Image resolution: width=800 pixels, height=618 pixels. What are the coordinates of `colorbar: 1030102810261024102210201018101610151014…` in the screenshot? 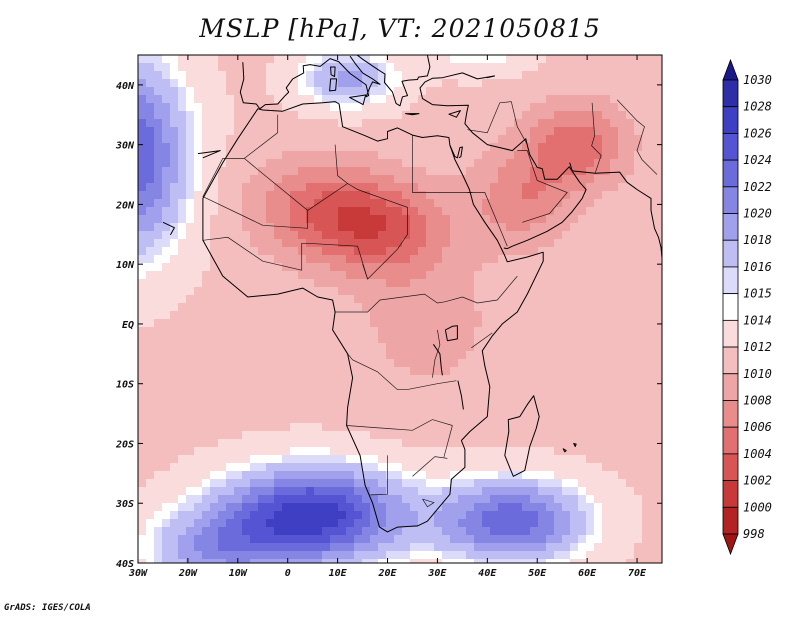 It's located at (747, 307).